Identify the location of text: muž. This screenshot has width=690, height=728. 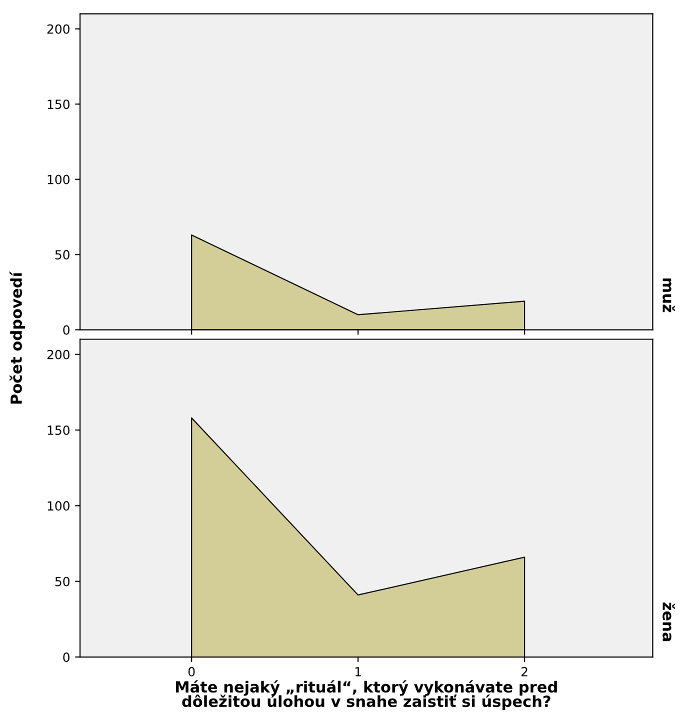
(669, 295).